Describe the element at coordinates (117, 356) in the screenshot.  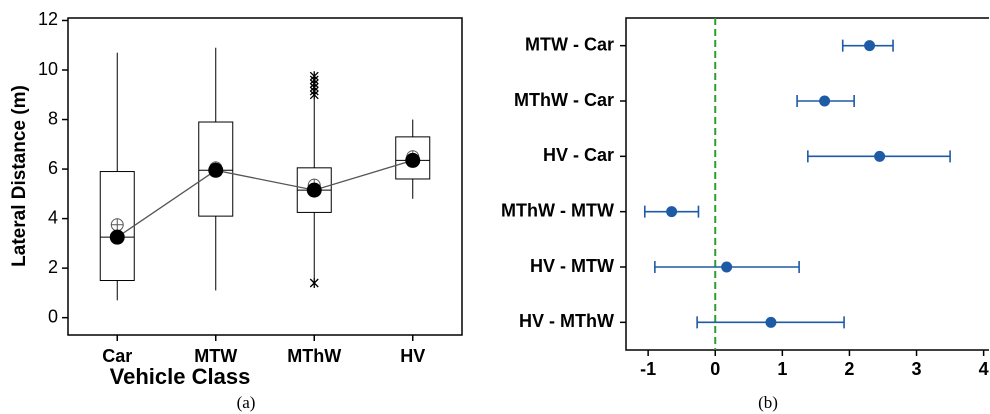
I see `x-tick-label: Car` at that location.